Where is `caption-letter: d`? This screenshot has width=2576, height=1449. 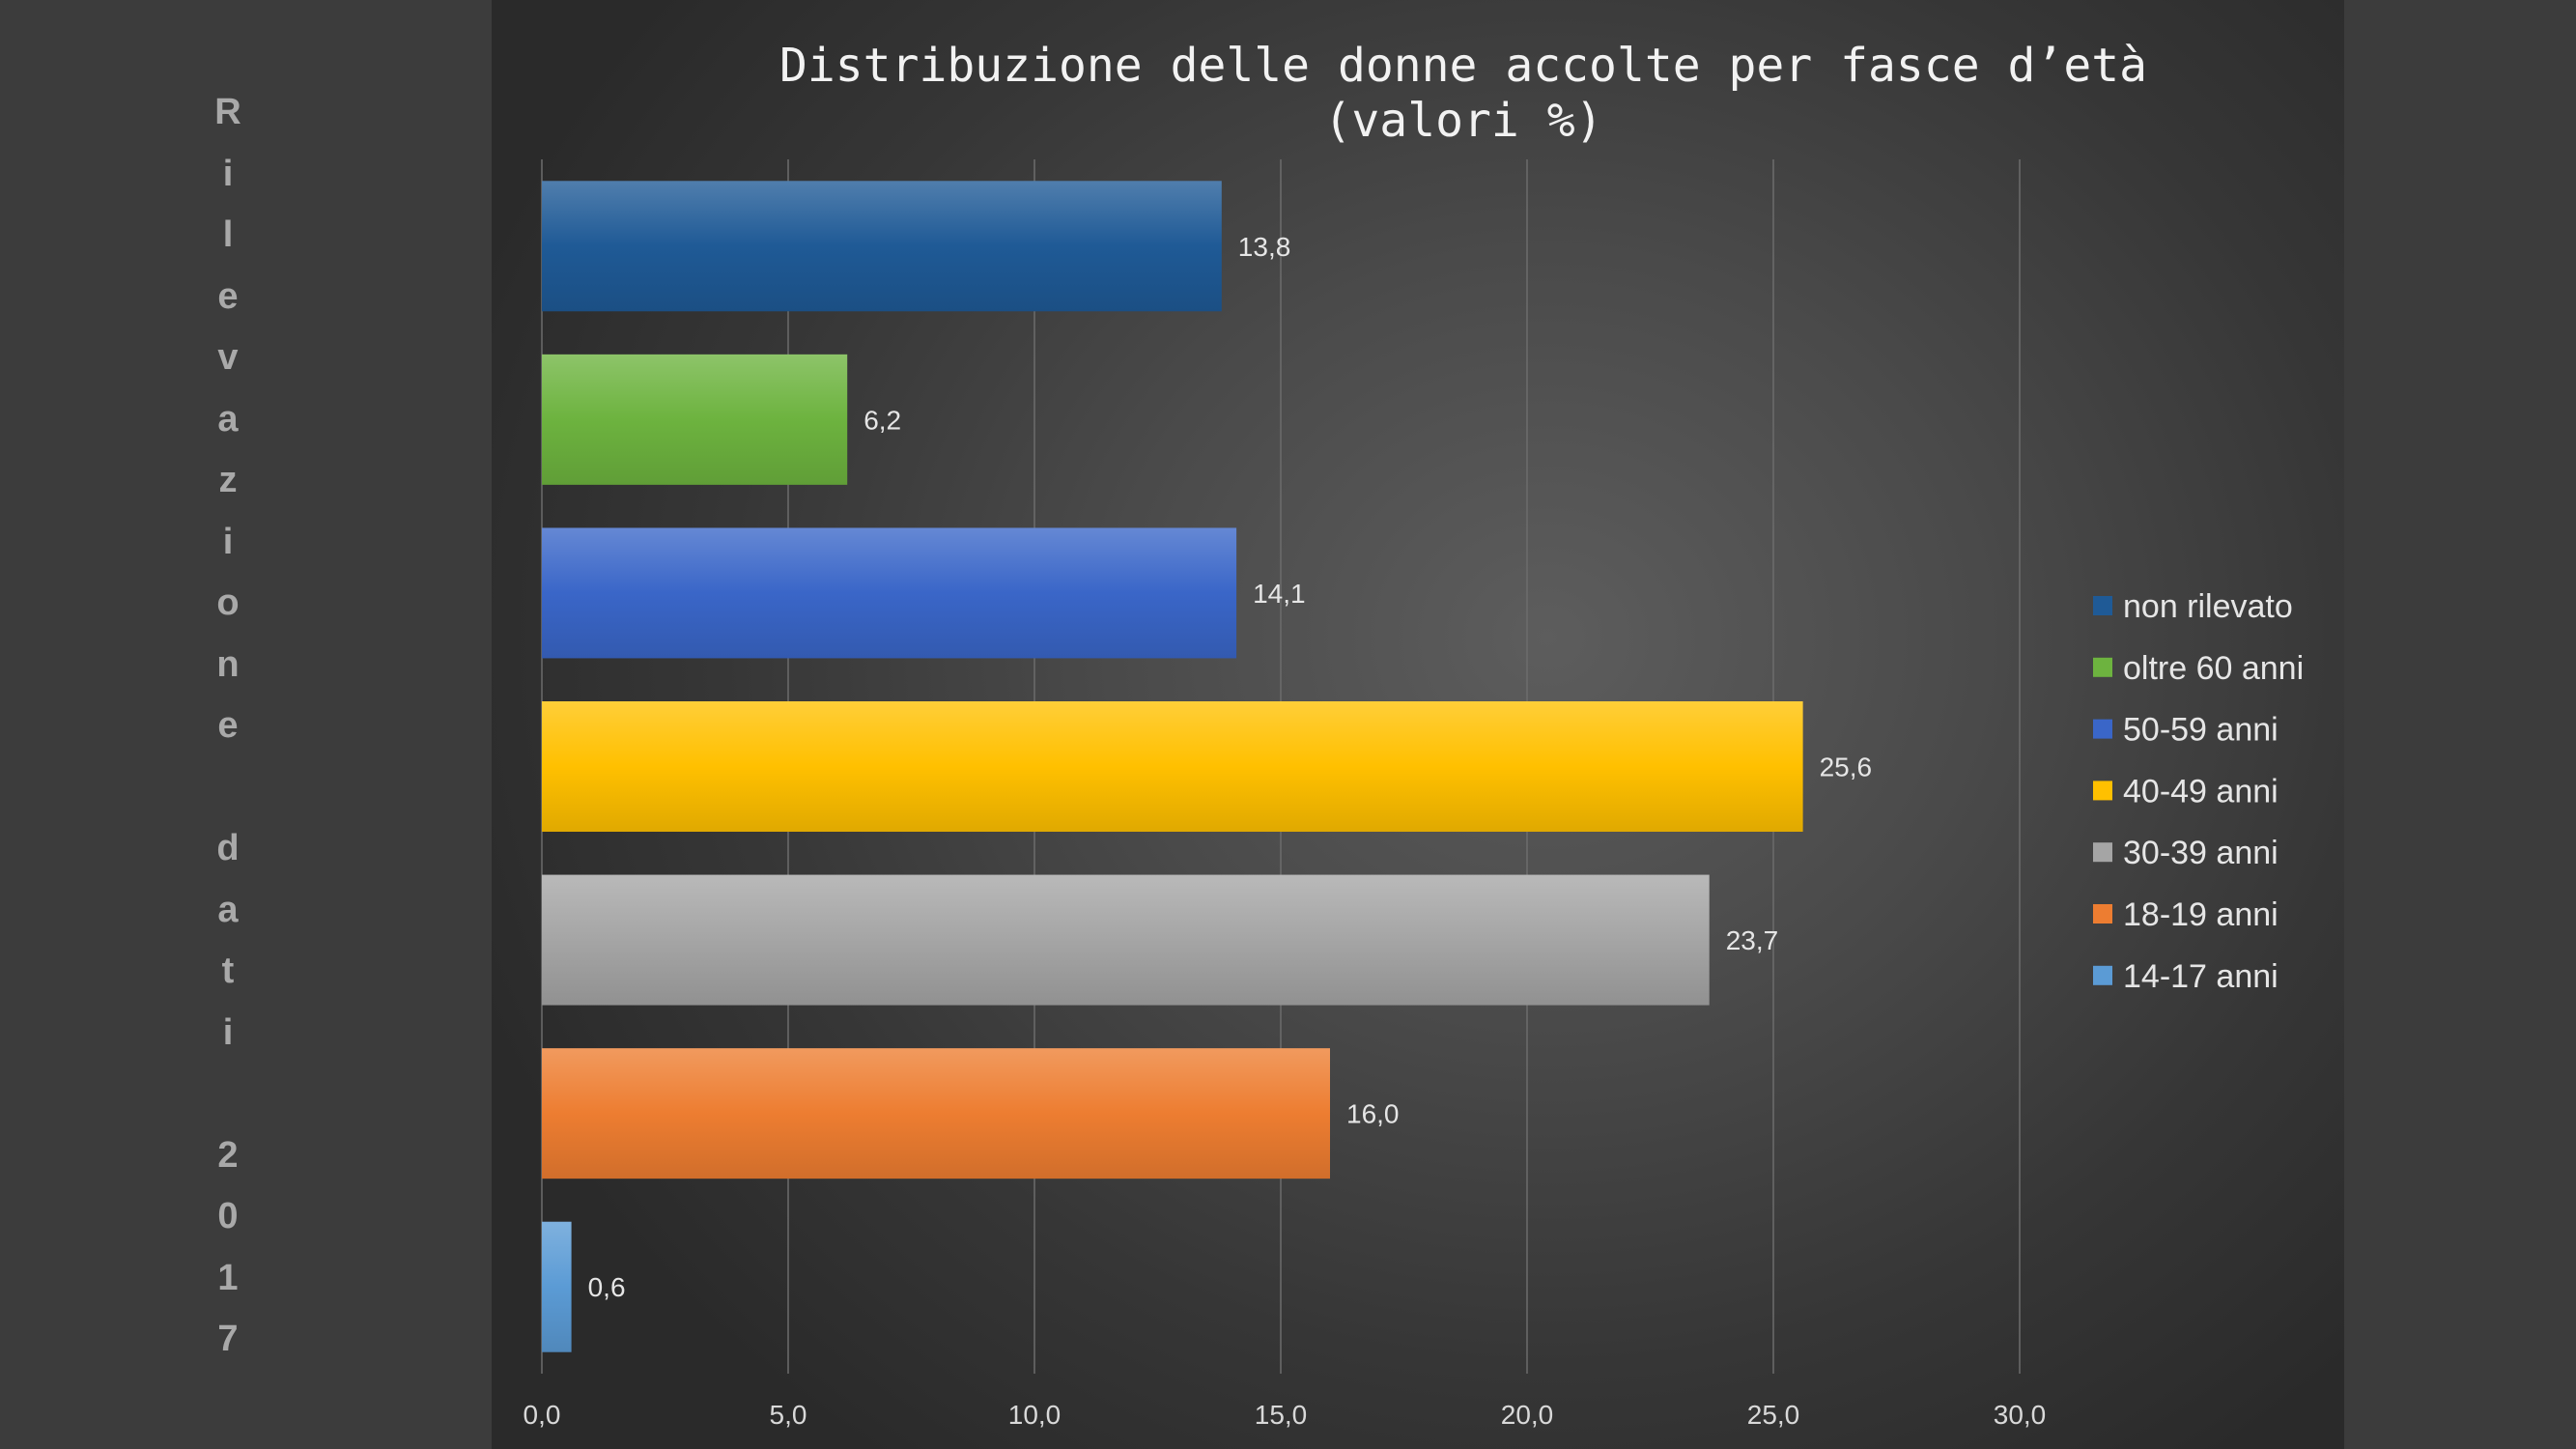
caption-letter: d is located at coordinates (228, 848).